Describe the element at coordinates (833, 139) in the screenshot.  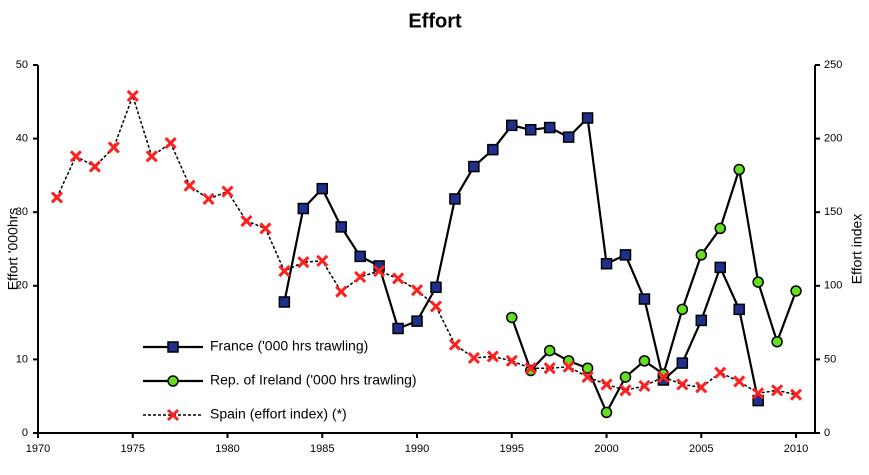
I see `y2-tick-label: 200` at that location.